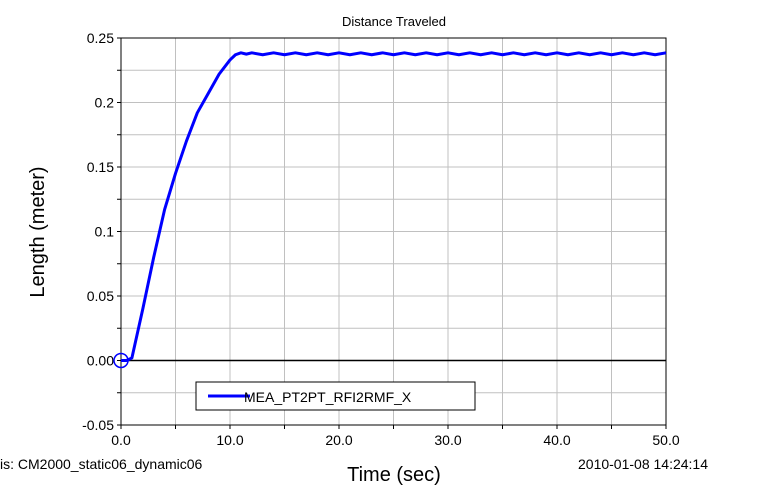 The height and width of the screenshot is (495, 767). What do you see at coordinates (229, 440) in the screenshot?
I see `x-tick-label: 10.0` at bounding box center [229, 440].